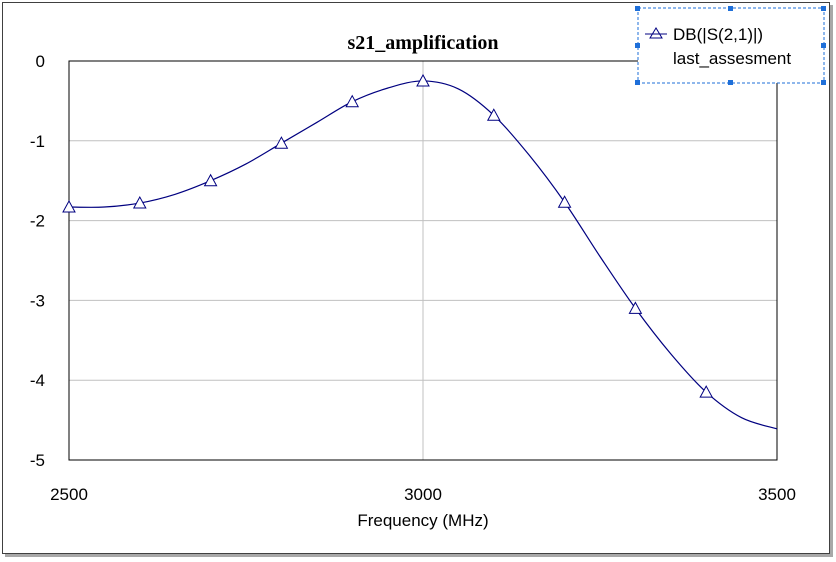 Image resolution: width=836 pixels, height=562 pixels. Describe the element at coordinates (37, 460) in the screenshot. I see `y-tick-label: -5` at that location.